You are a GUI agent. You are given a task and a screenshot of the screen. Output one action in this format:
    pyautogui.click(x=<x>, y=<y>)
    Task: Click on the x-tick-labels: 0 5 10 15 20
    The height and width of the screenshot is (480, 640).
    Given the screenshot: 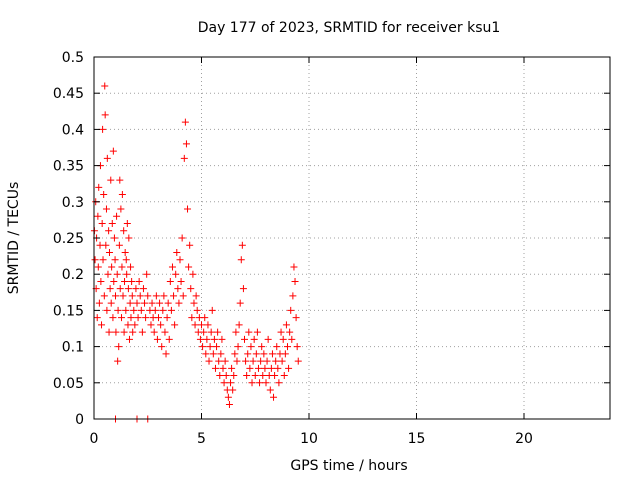 What is the action you would take?
    pyautogui.click(x=311, y=439)
    